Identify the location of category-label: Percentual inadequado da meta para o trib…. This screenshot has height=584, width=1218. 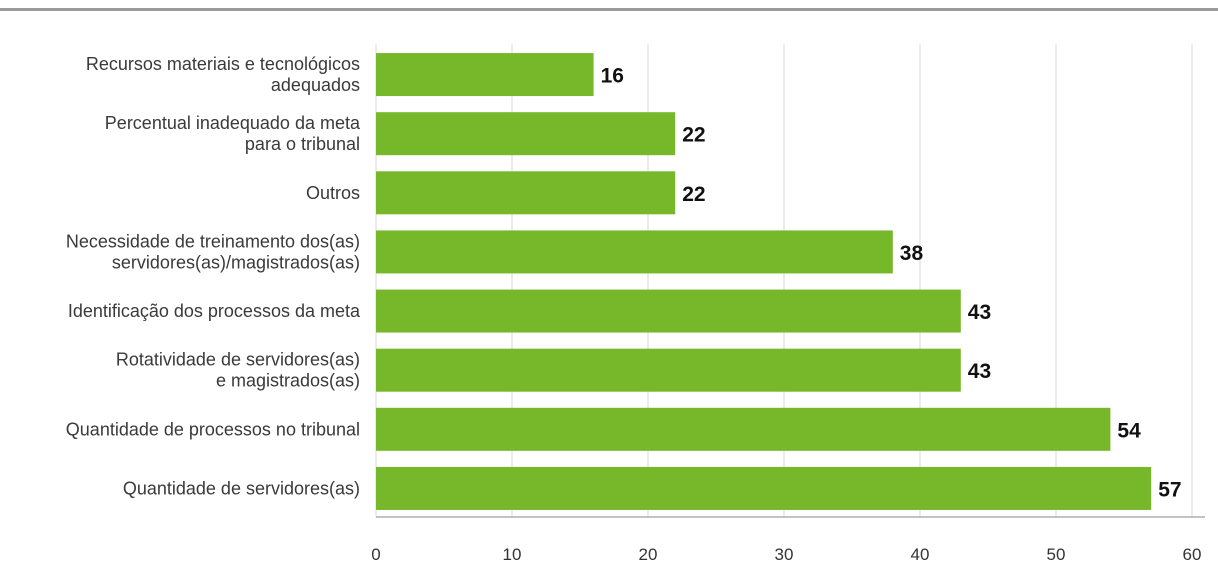
(233, 133).